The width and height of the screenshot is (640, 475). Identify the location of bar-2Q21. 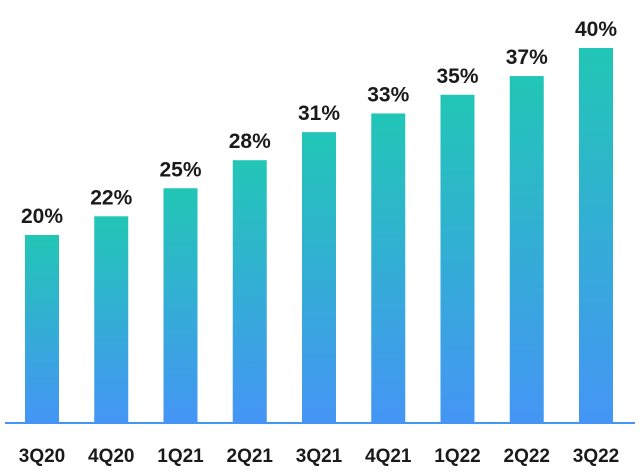
(249, 291).